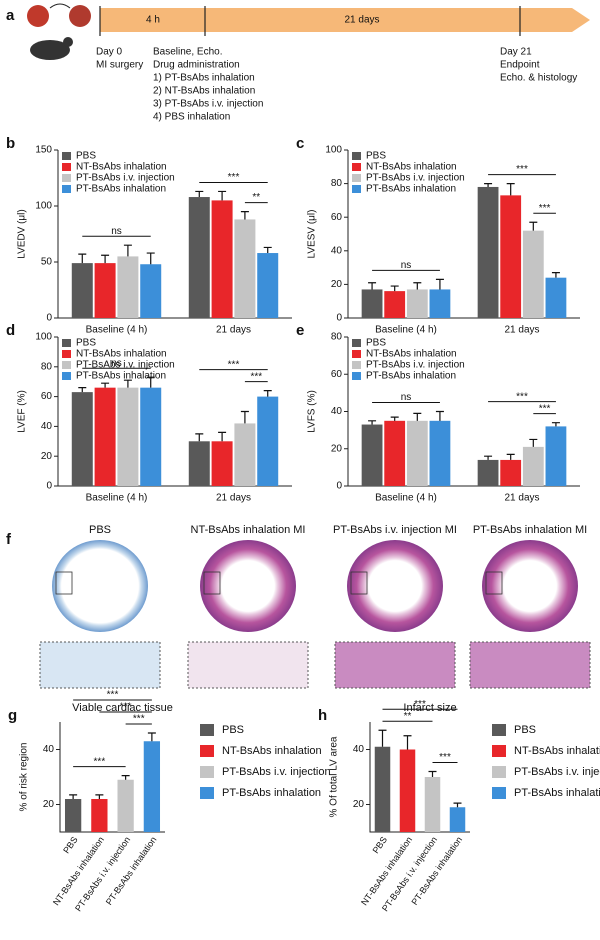 The height and width of the screenshot is (940, 600). I want to click on segment-label: 4 h, so click(153, 20).